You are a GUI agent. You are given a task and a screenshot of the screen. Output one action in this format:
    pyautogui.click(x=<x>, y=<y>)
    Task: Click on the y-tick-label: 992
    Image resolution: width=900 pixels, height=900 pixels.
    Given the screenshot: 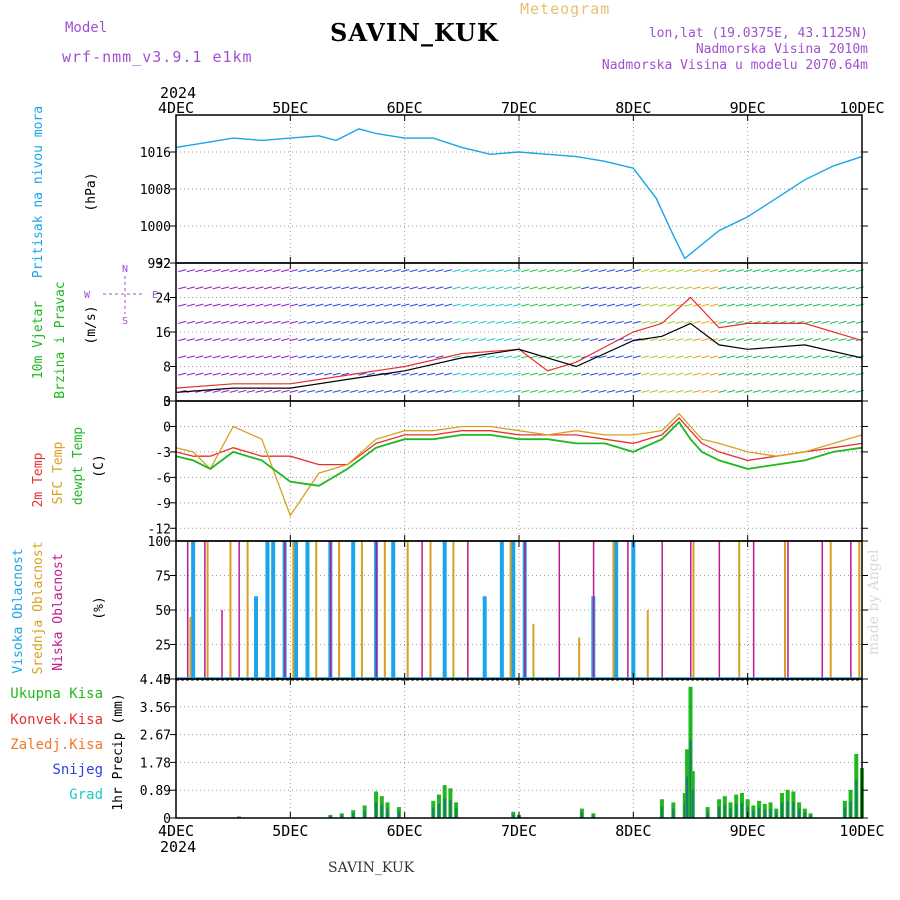 What is the action you would take?
    pyautogui.click(x=159, y=264)
    